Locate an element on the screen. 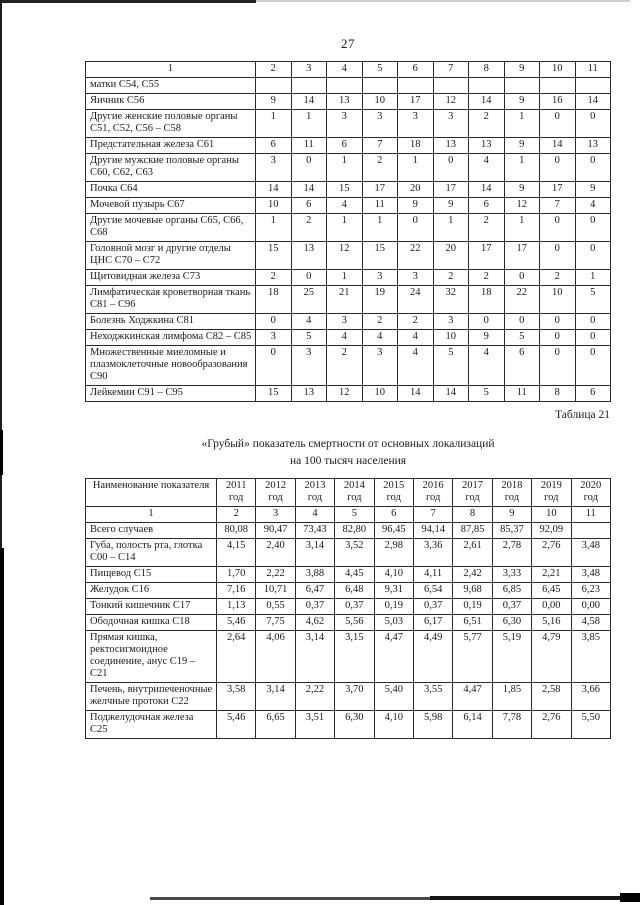  row-label: Мочевой пузырь С67 is located at coordinates (170, 205).